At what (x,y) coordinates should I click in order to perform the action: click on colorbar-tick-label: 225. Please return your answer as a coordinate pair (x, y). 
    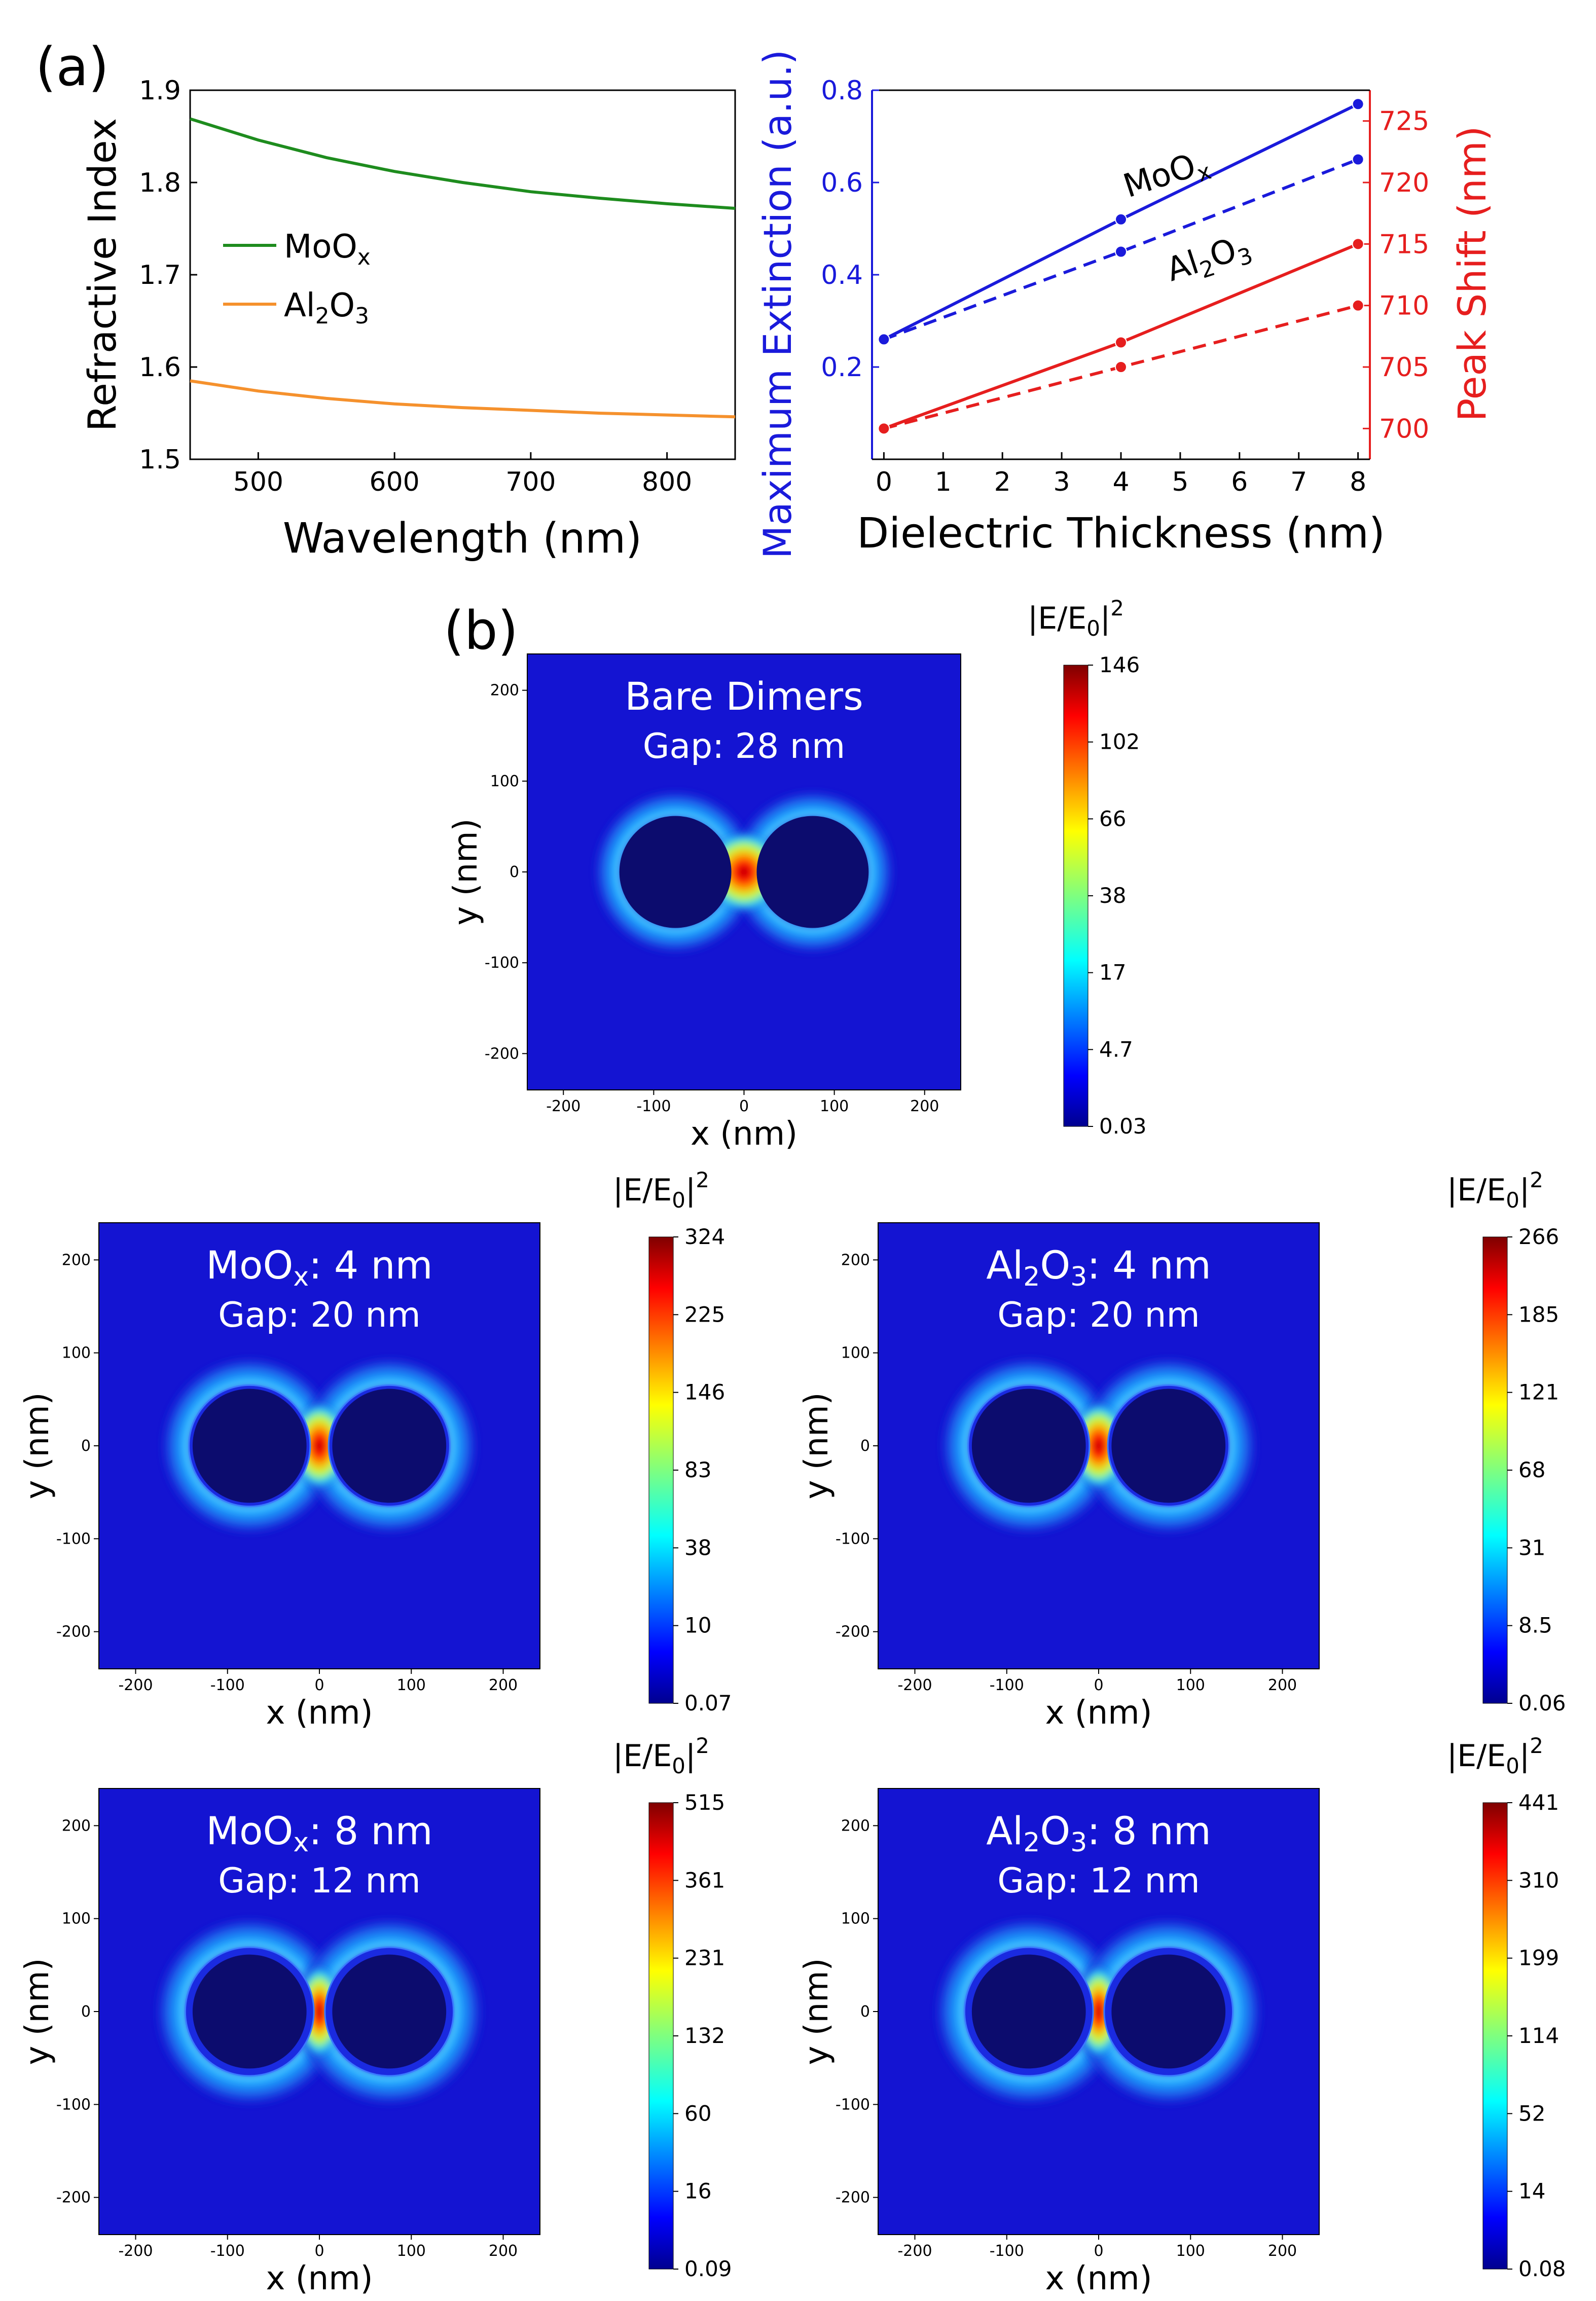
    Looking at the image, I should click on (704, 1314).